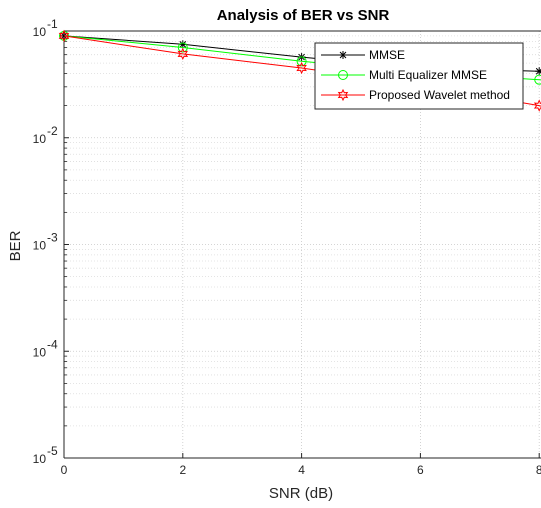 The height and width of the screenshot is (508, 541). Describe the element at coordinates (301, 470) in the screenshot. I see `x-tick-label: 4` at that location.